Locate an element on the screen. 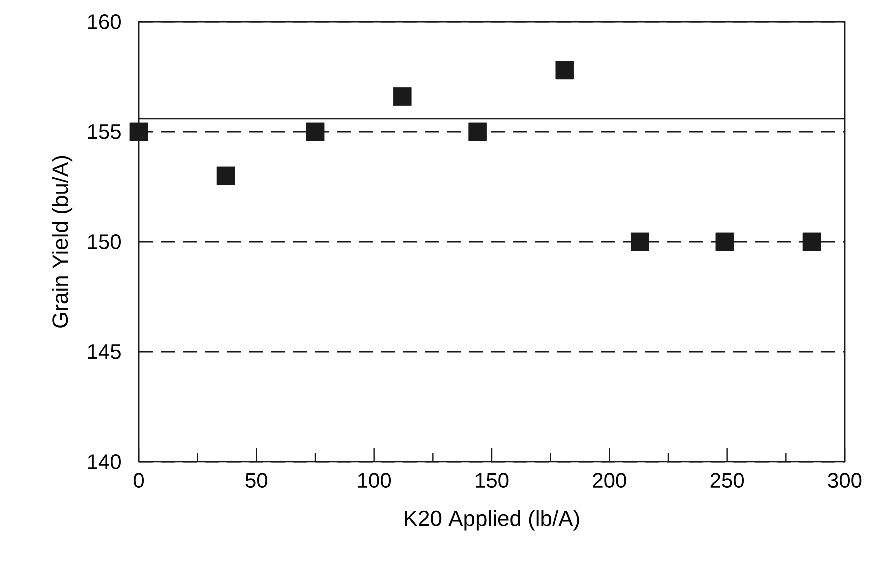  y-axis-title: Grain Yield (bu/A) is located at coordinates (62, 242).